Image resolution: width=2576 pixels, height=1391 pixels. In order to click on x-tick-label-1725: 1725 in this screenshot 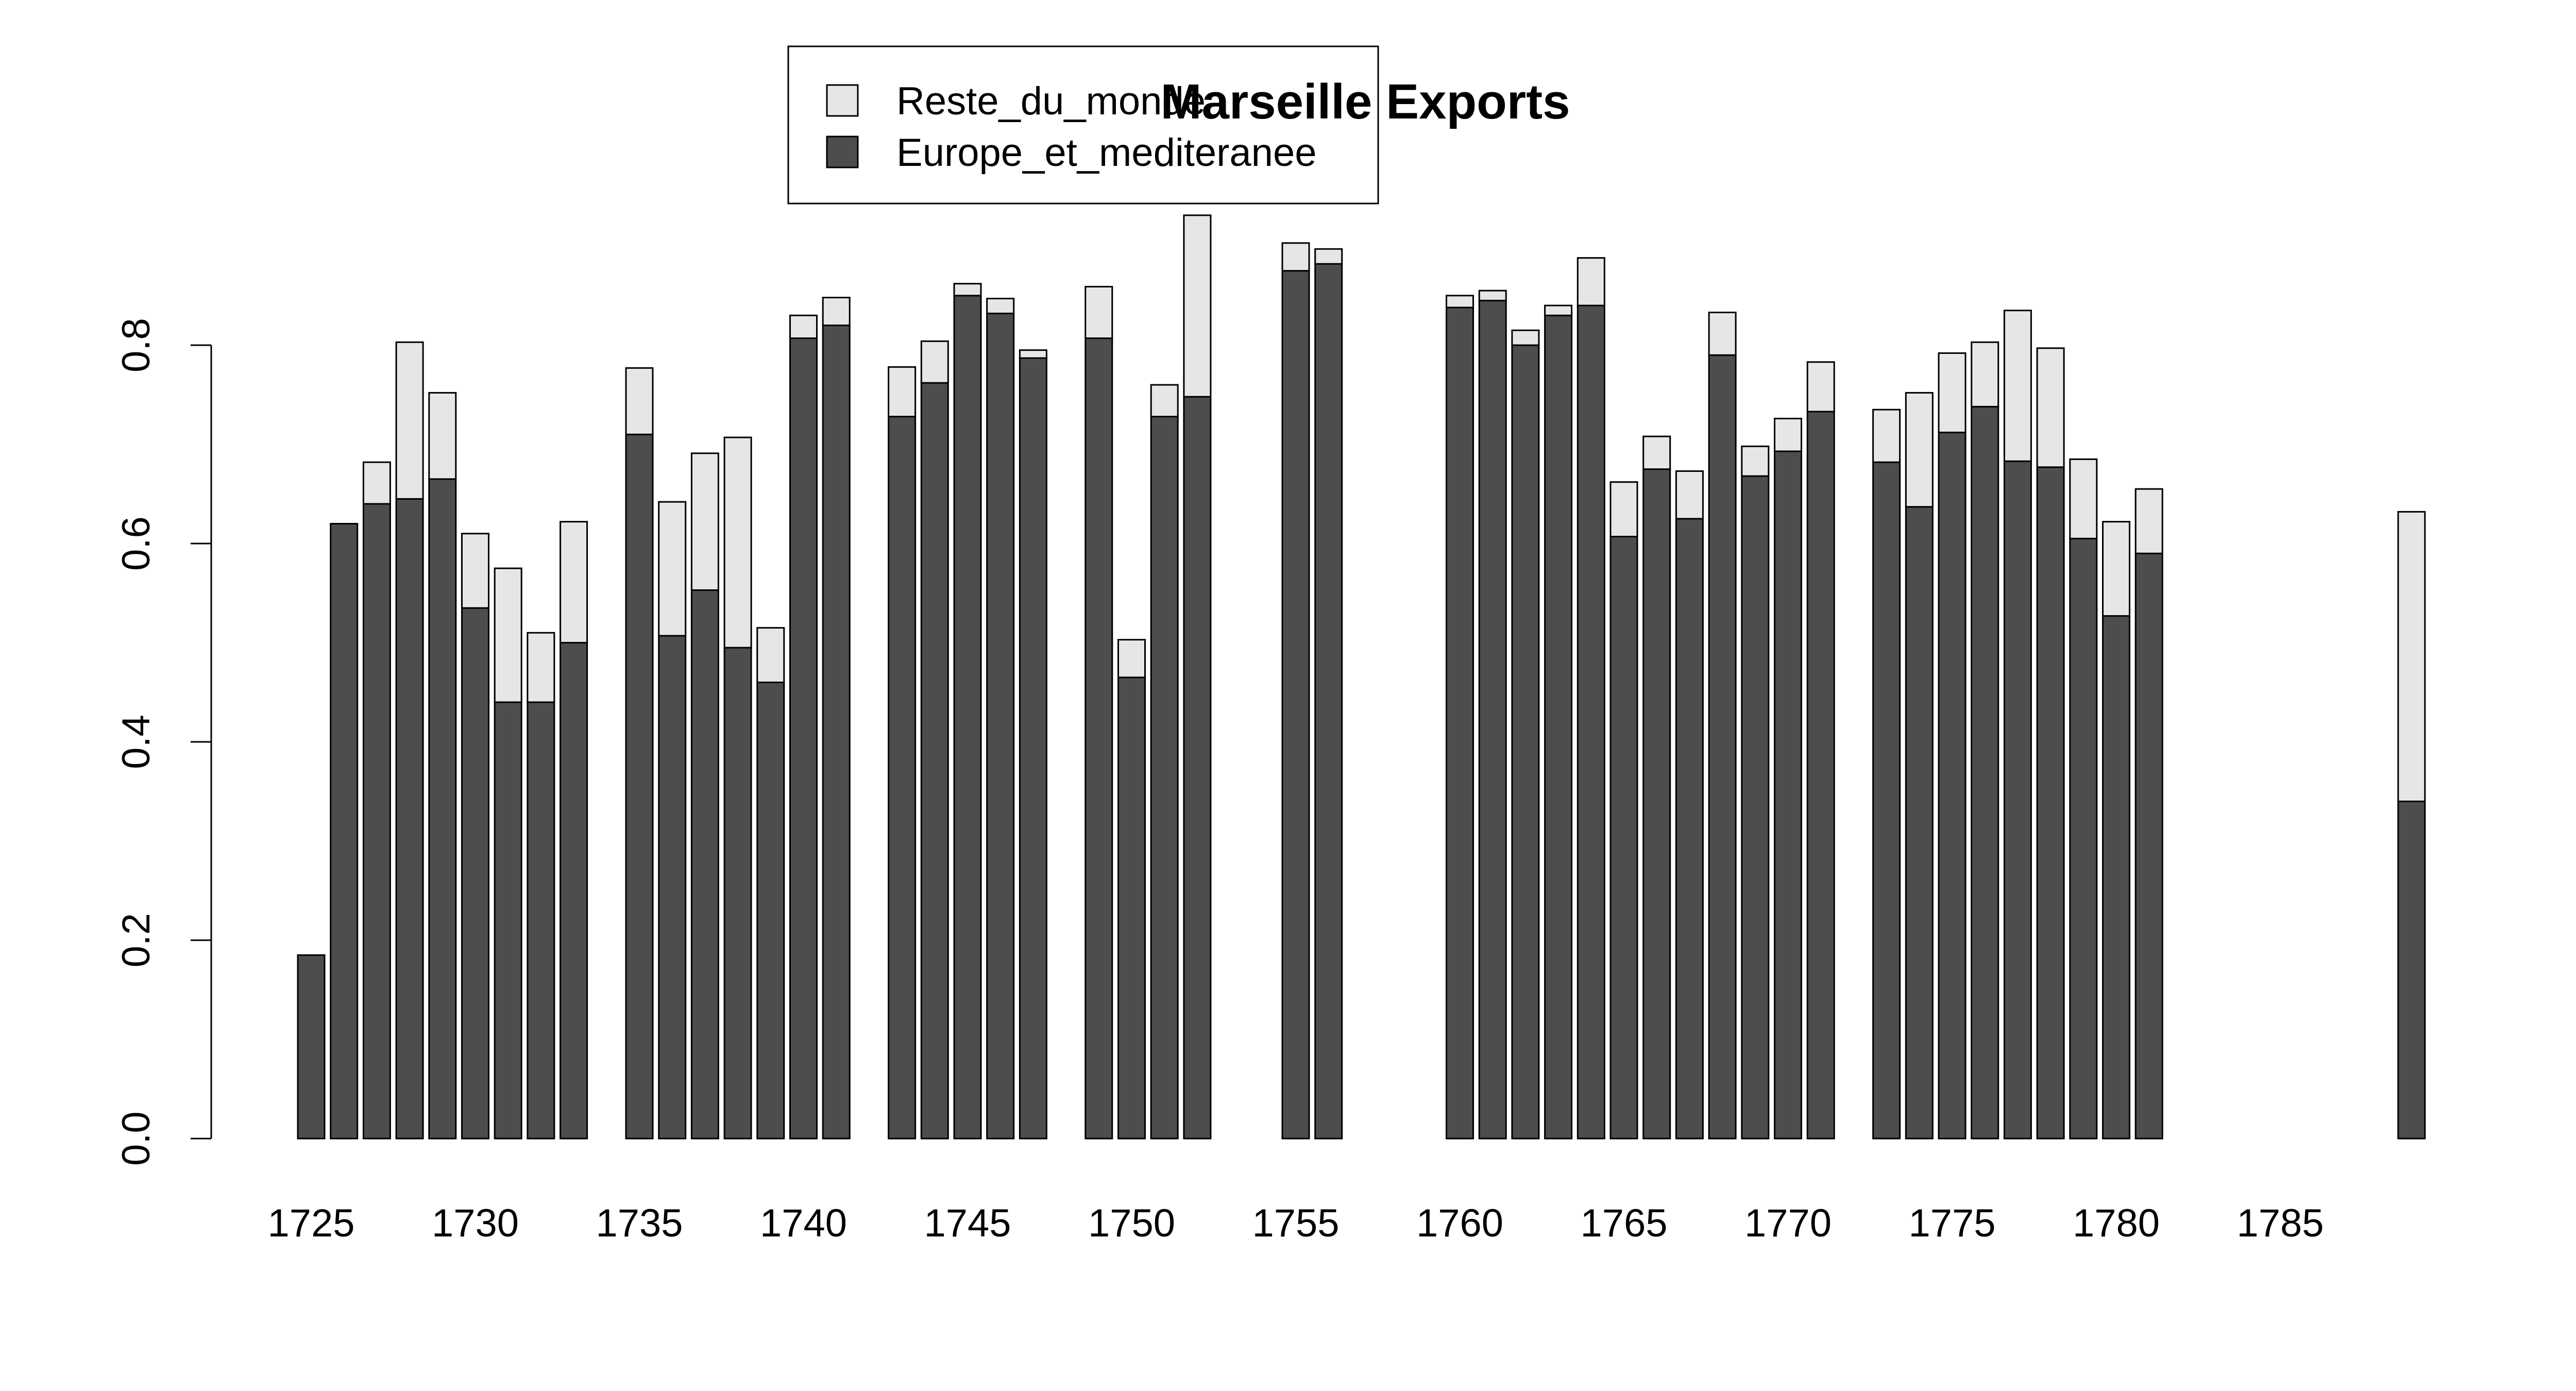, I will do `click(310, 1223)`.